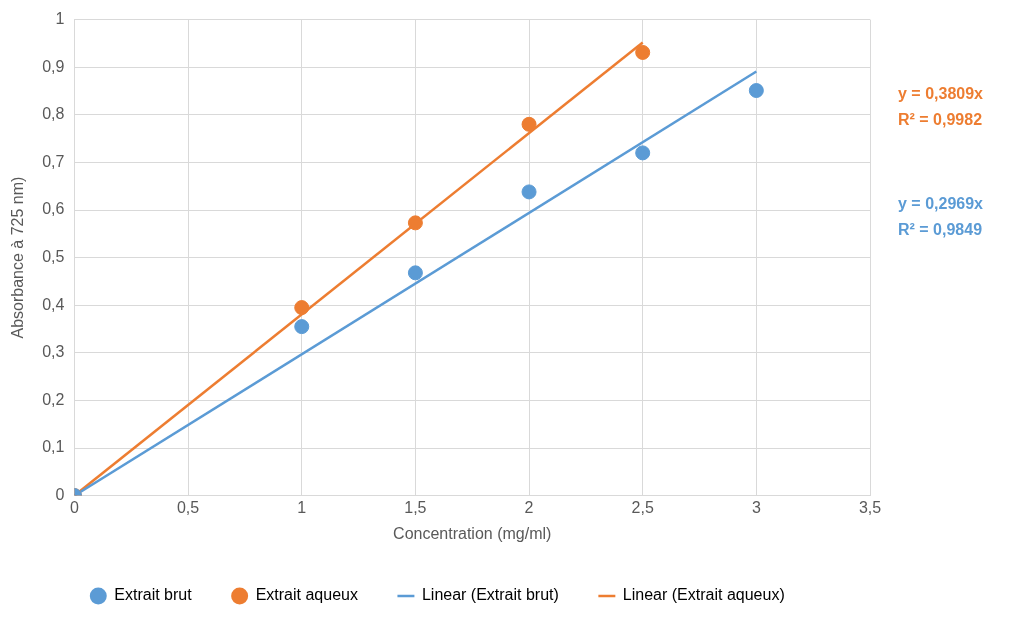 The width and height of the screenshot is (1020, 624). Describe the element at coordinates (53, 447) in the screenshot. I see `y-tick-label: 0,1` at that location.